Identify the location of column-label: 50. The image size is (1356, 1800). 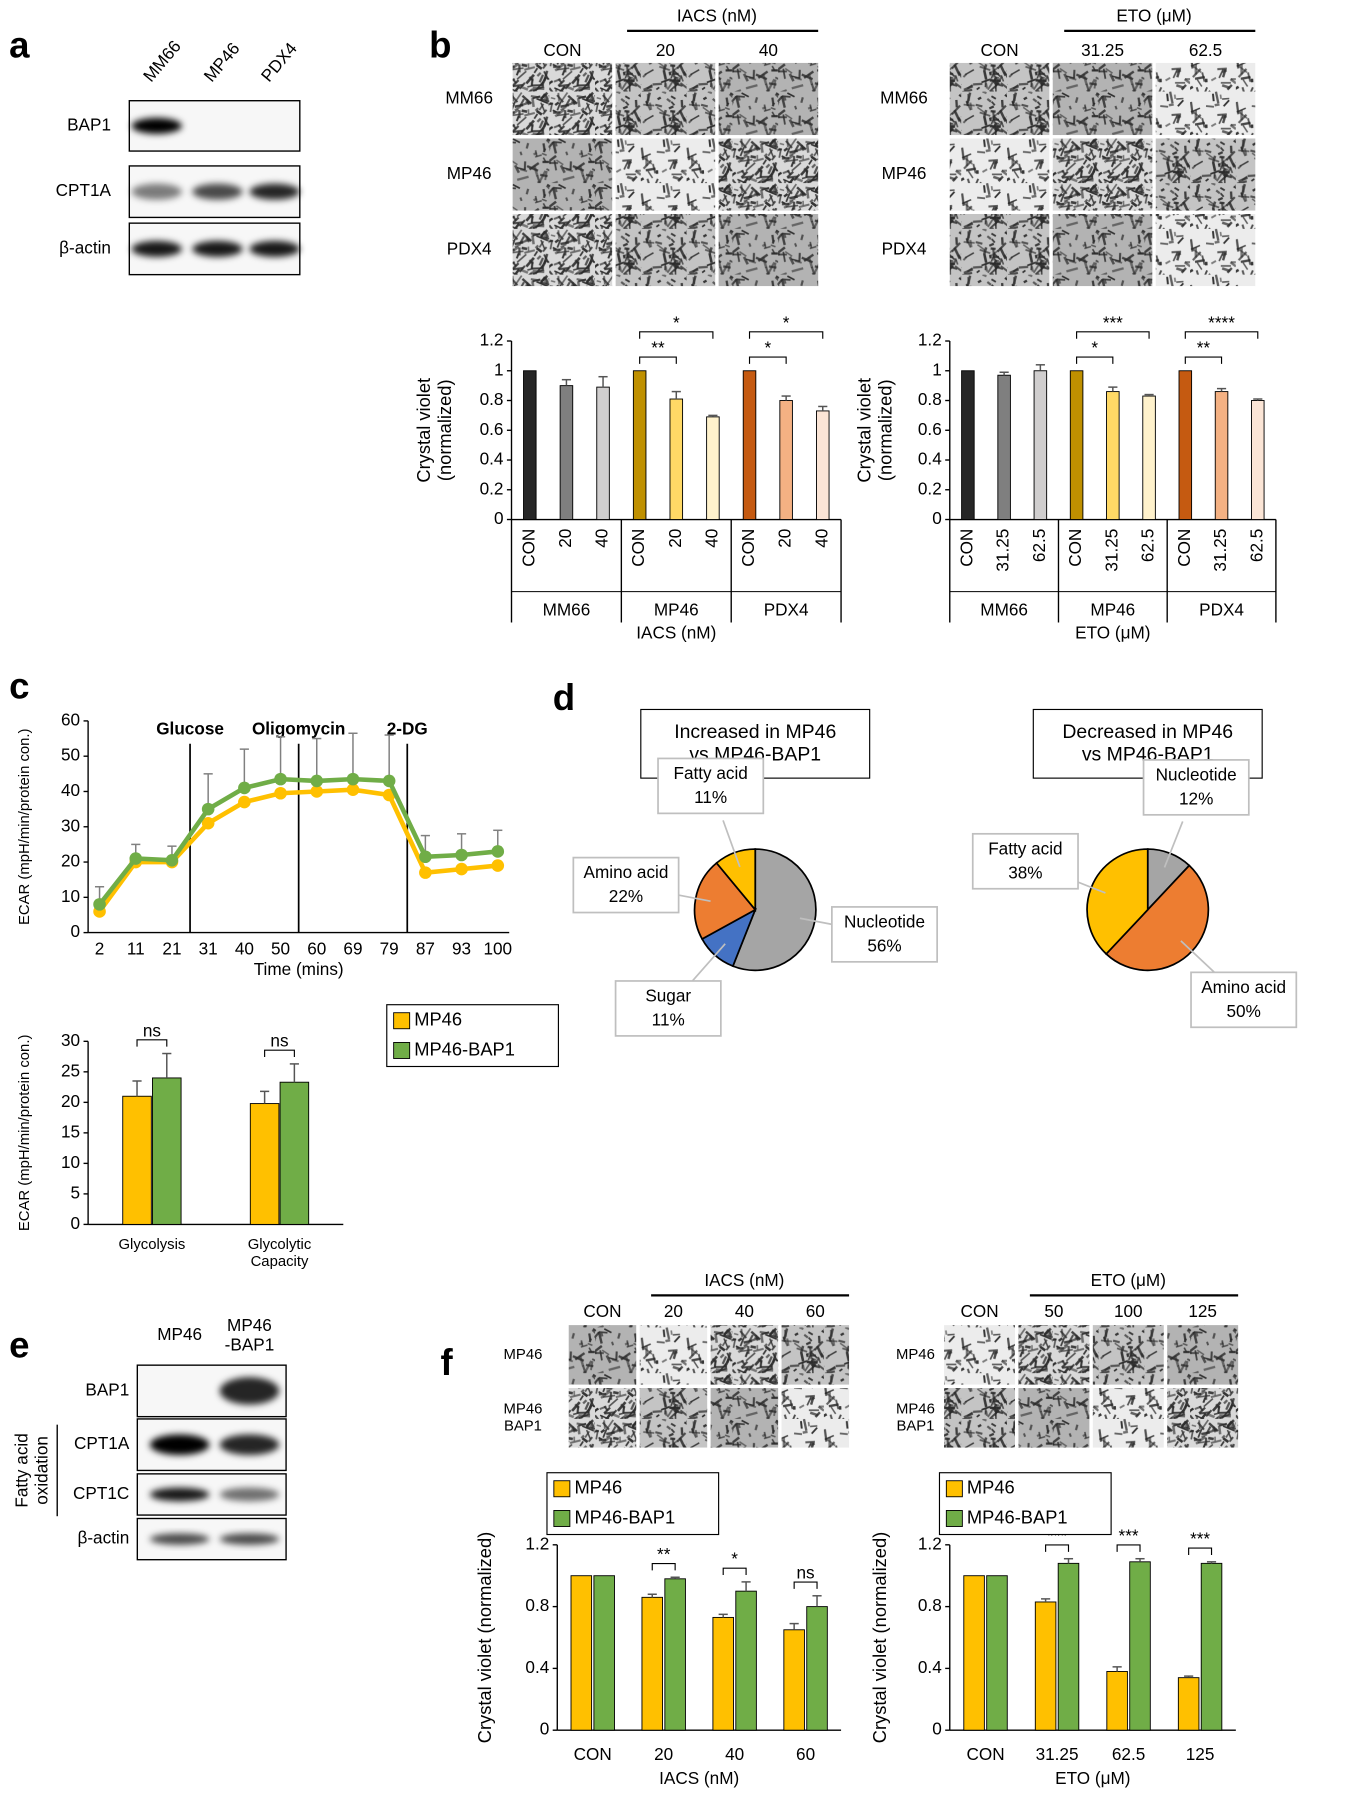
(1053, 1311).